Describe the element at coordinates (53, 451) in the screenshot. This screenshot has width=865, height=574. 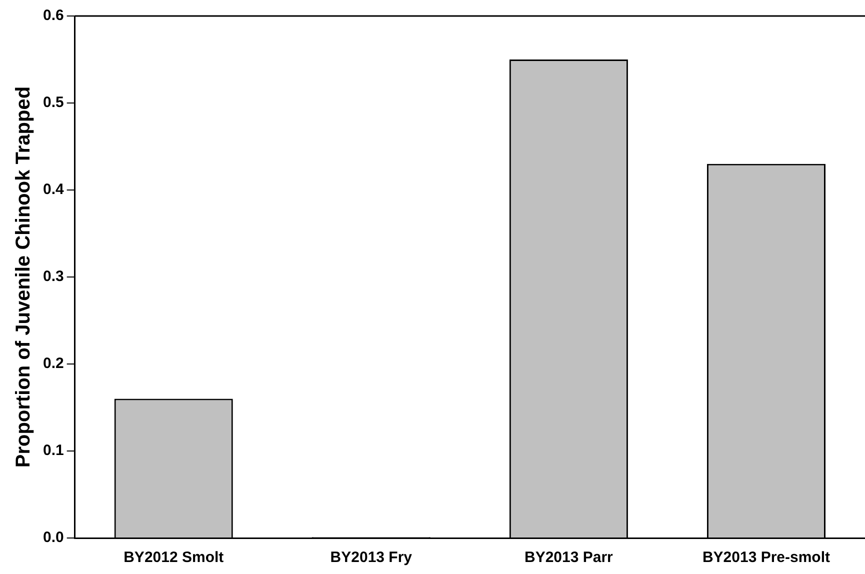
I see `y-tick-label: 0.1` at that location.